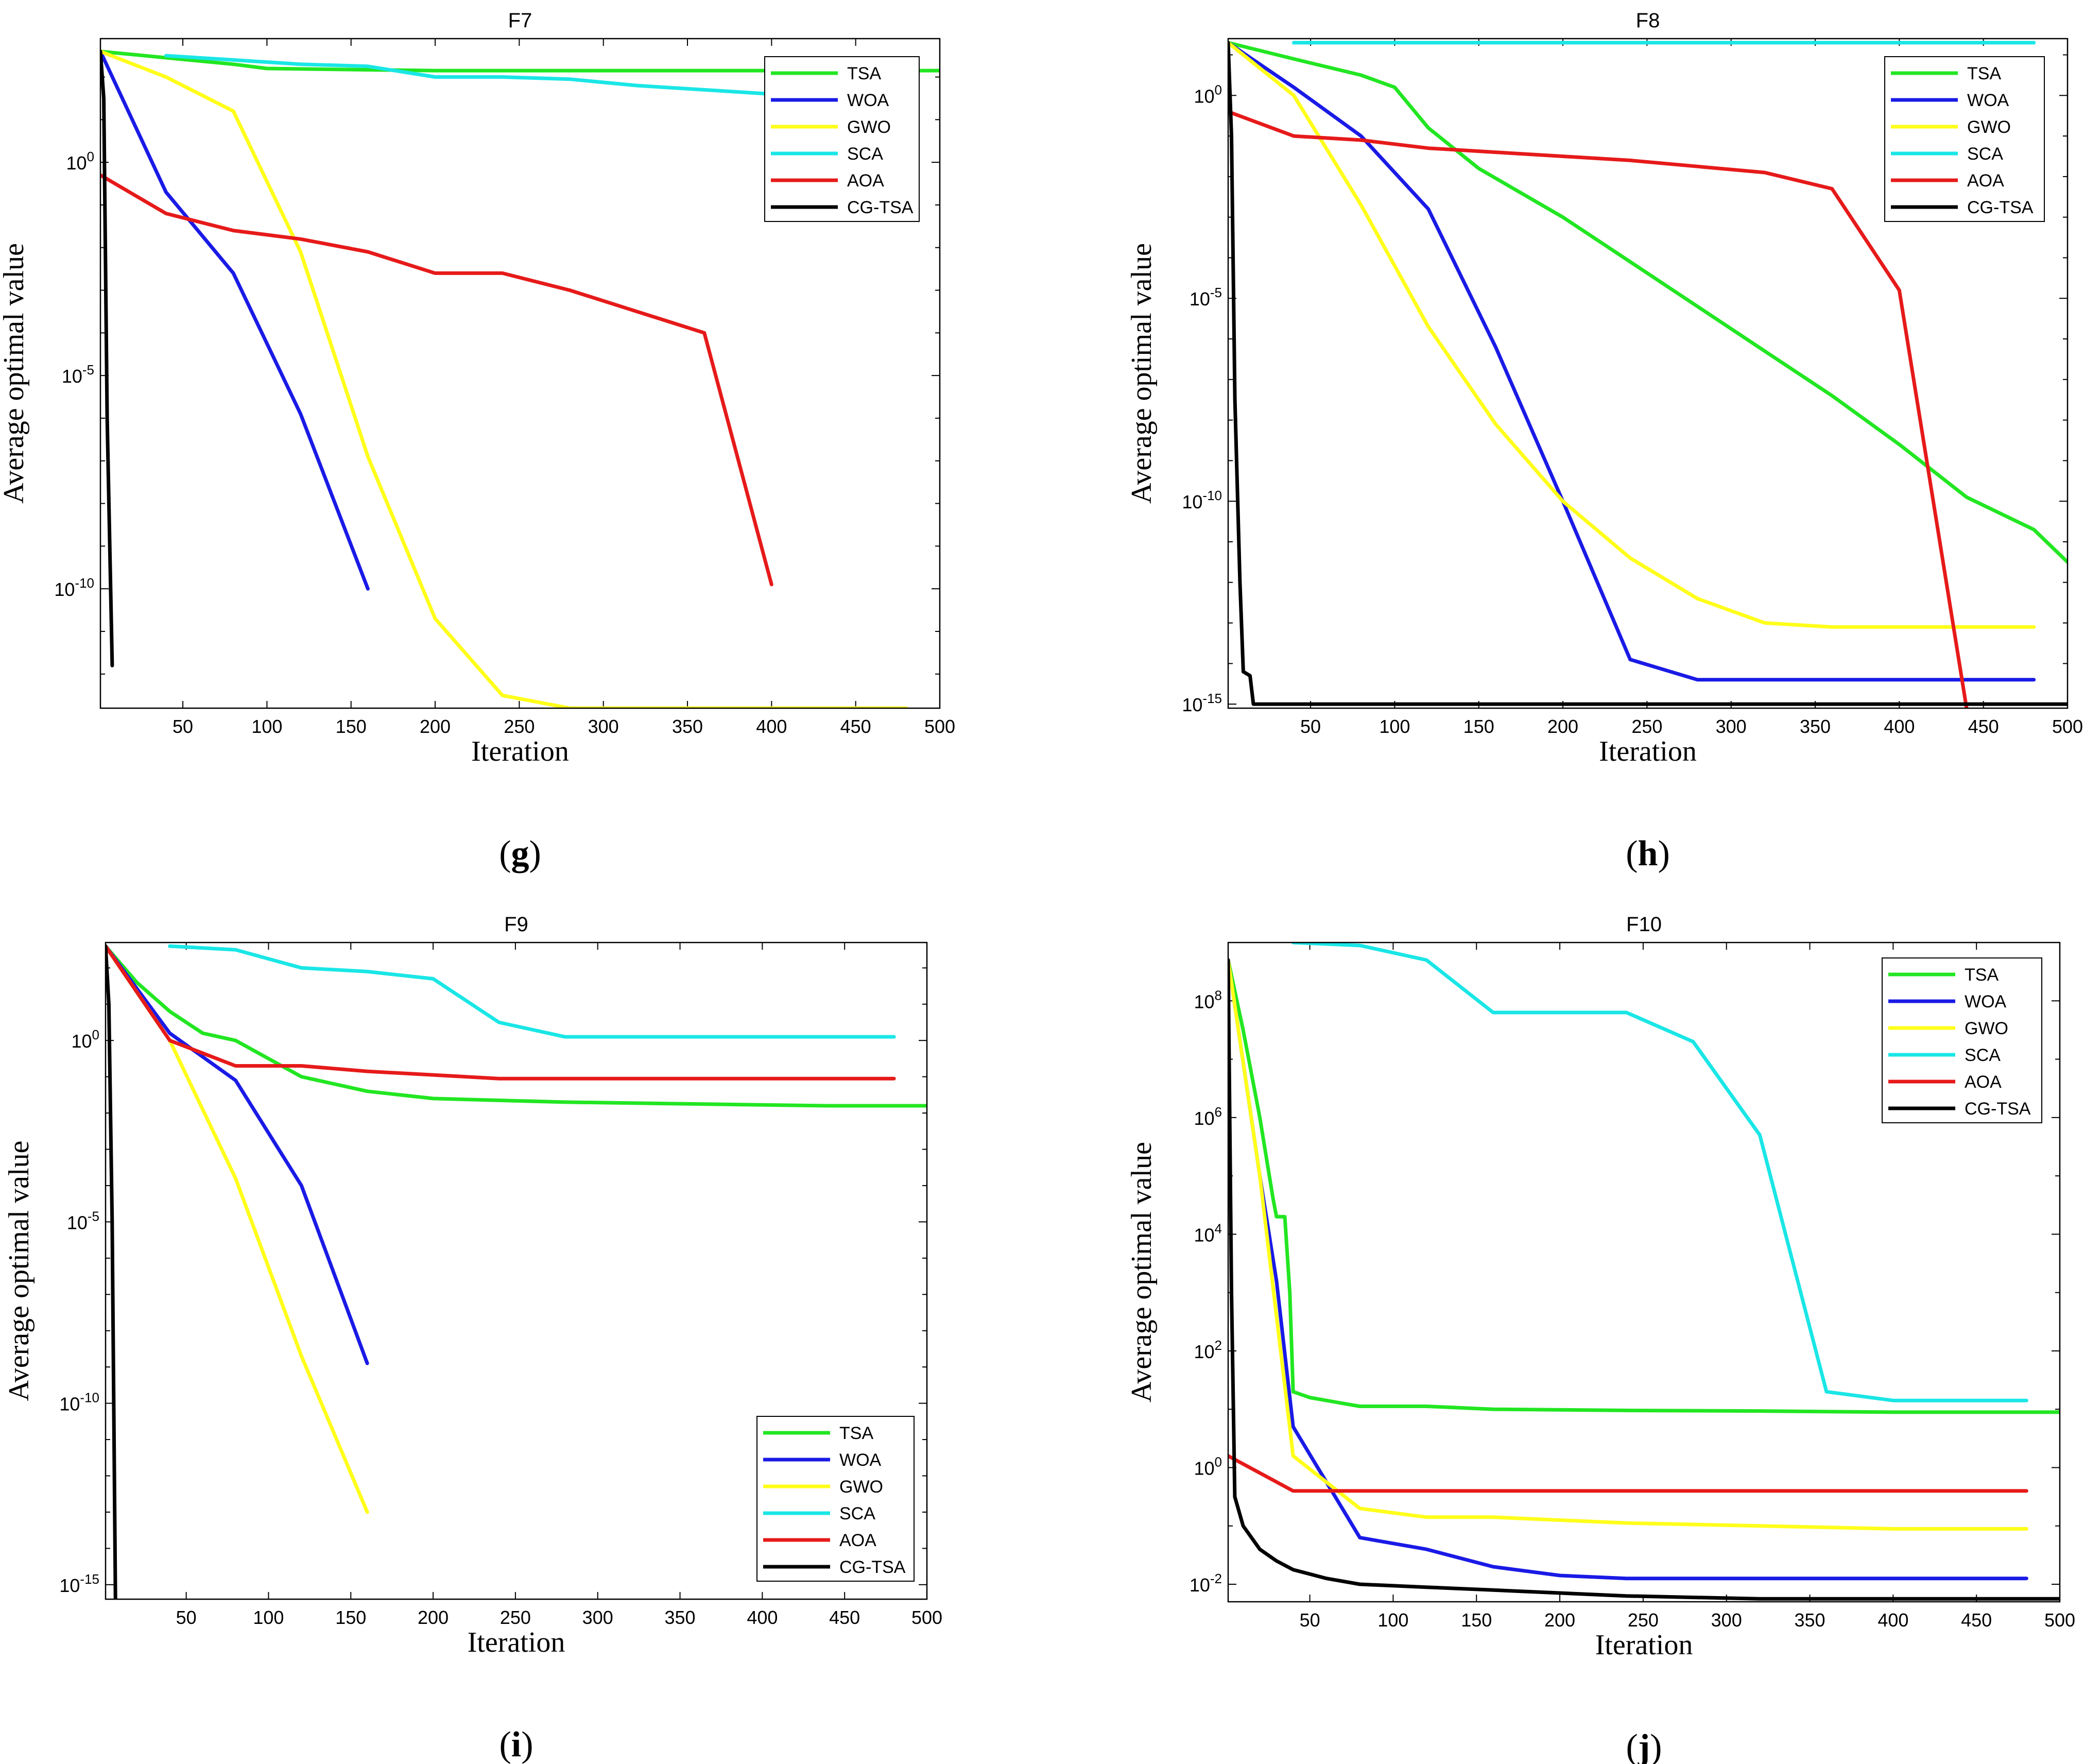 The image size is (2084, 1764). Describe the element at coordinates (1216, 1578) in the screenshot. I see `y-tick-exponent: -2` at that location.